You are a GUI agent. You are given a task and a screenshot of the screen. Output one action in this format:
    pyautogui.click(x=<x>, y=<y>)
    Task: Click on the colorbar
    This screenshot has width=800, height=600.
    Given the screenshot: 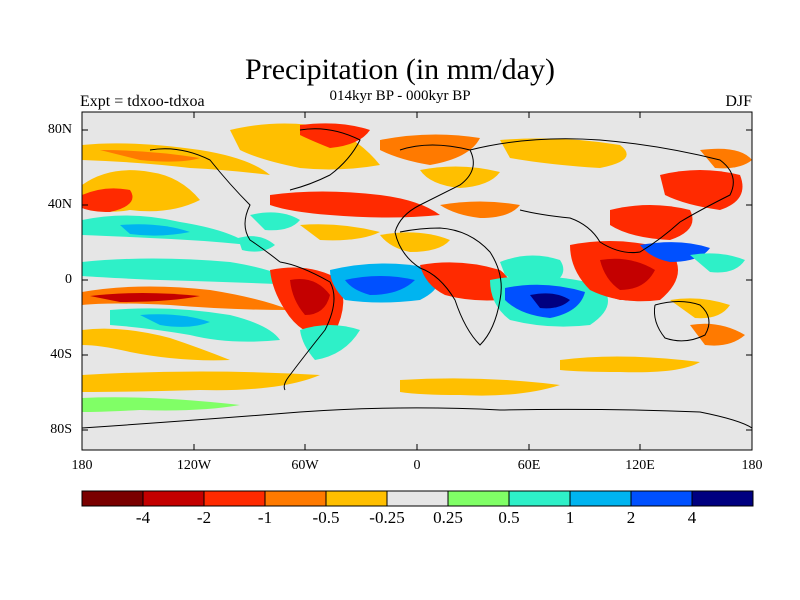 What is the action you would take?
    pyautogui.click(x=417, y=498)
    